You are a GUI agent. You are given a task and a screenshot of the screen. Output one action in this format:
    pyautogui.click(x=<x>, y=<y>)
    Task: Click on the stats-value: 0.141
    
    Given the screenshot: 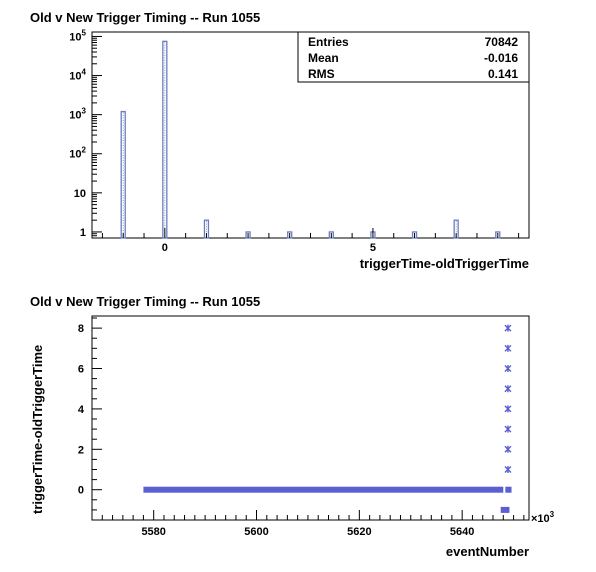 What is the action you would take?
    pyautogui.click(x=503, y=74)
    